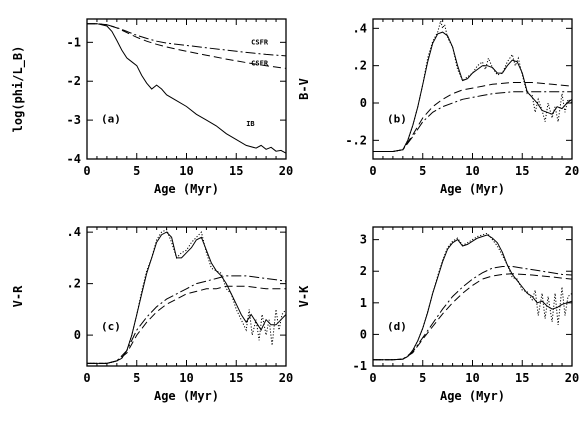 Image resolution: width=579 pixels, height=421 pixels. What do you see at coordinates (397, 119) in the screenshot?
I see `panel-label: (b)` at bounding box center [397, 119].